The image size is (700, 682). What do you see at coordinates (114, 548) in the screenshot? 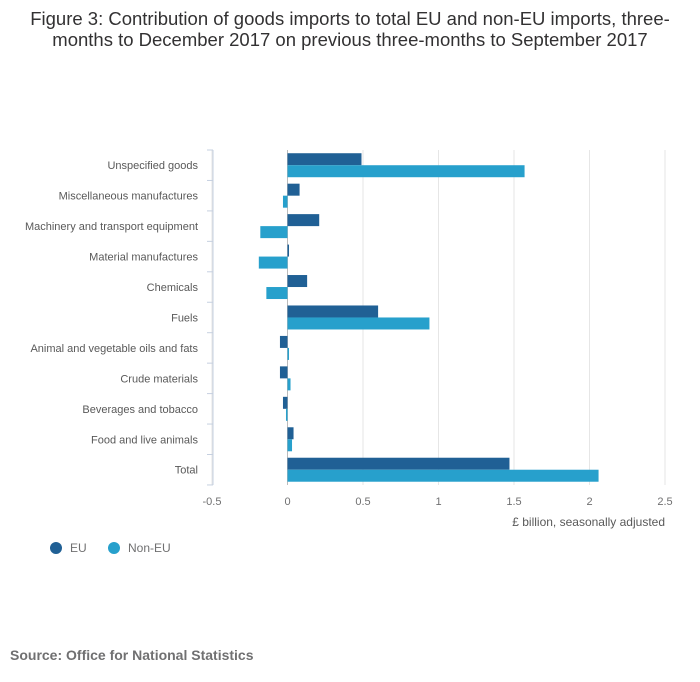
I see `legend-swatch-non-eu` at bounding box center [114, 548].